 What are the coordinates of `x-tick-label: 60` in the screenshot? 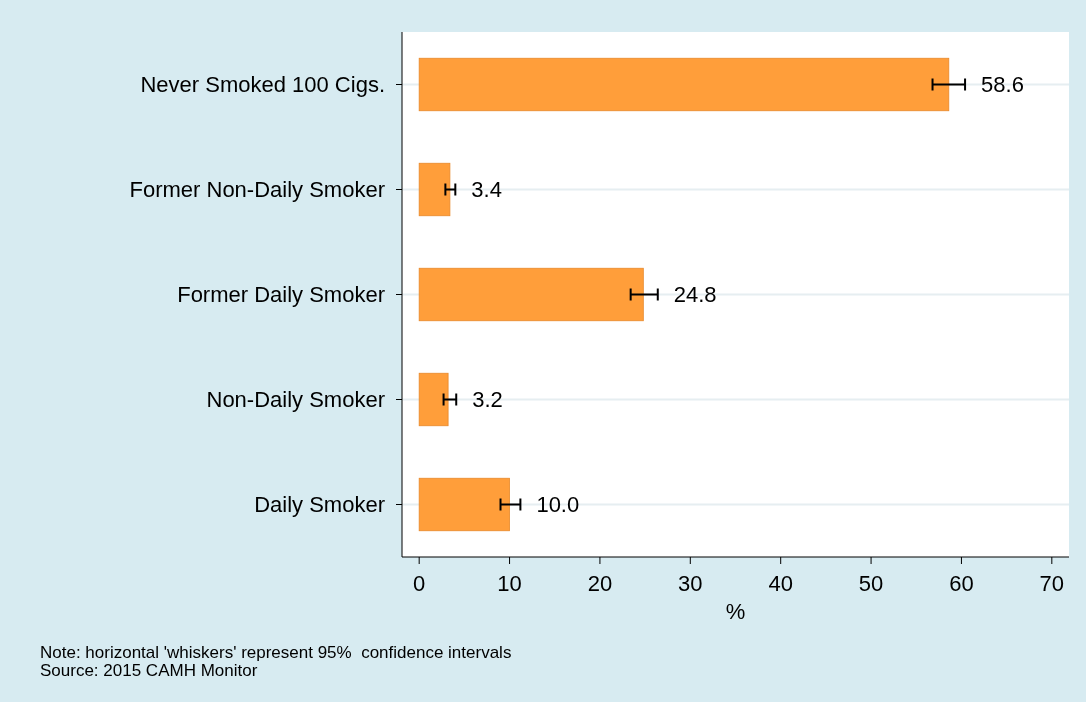 It's located at (961, 583).